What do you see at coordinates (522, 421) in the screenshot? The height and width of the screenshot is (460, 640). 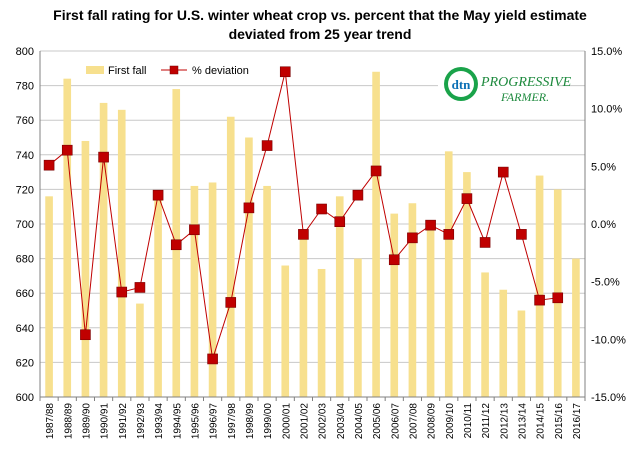 I see `x-tick-label: 2013/14` at bounding box center [522, 421].